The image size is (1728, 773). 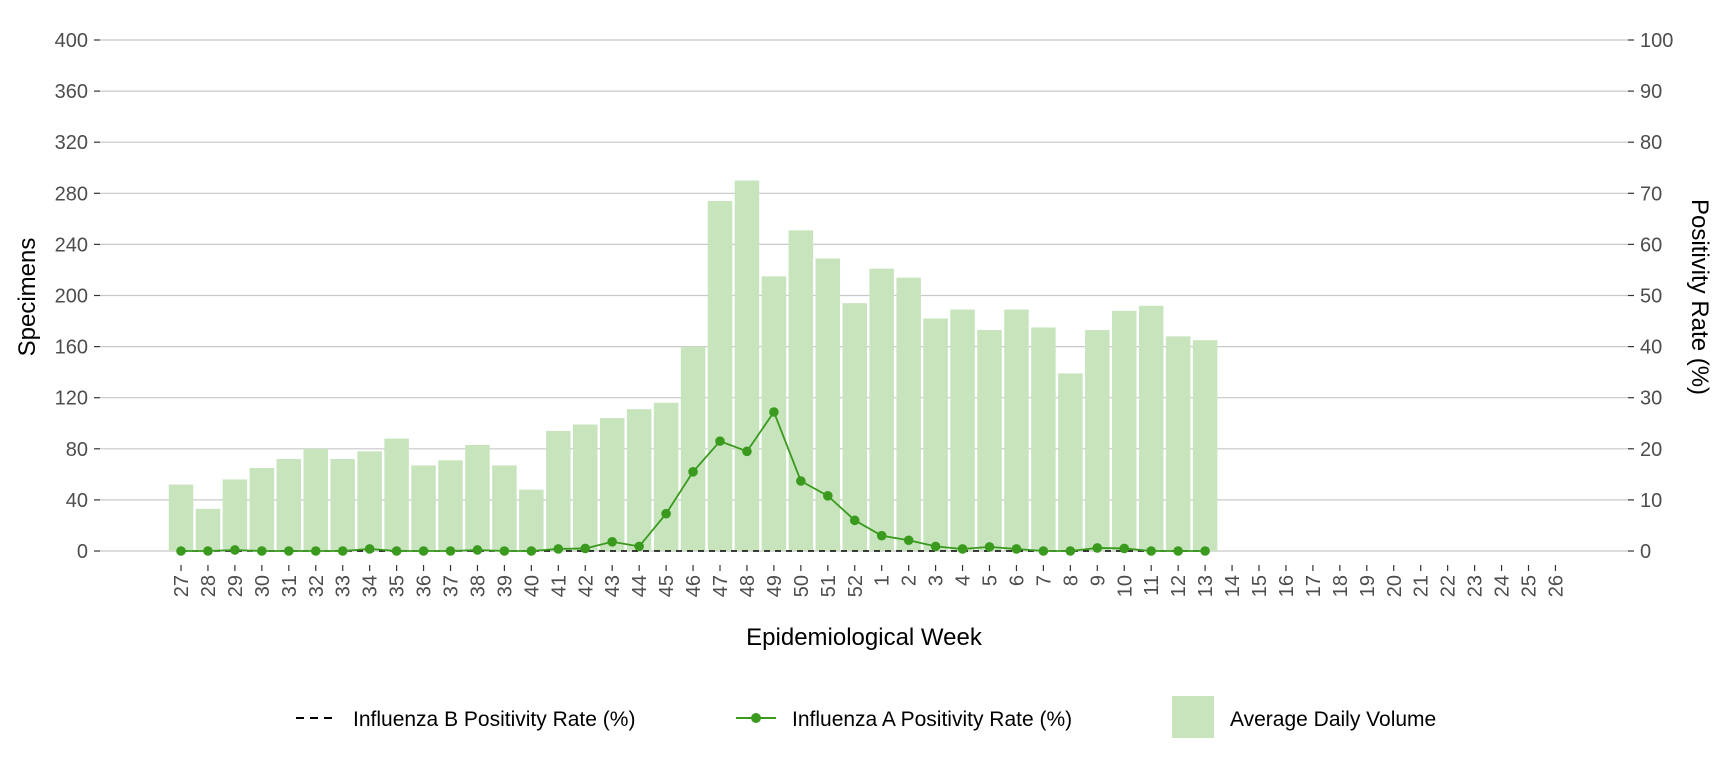 I want to click on legend-label-average-daily-volume: Average Daily Volume, so click(x=1333, y=719).